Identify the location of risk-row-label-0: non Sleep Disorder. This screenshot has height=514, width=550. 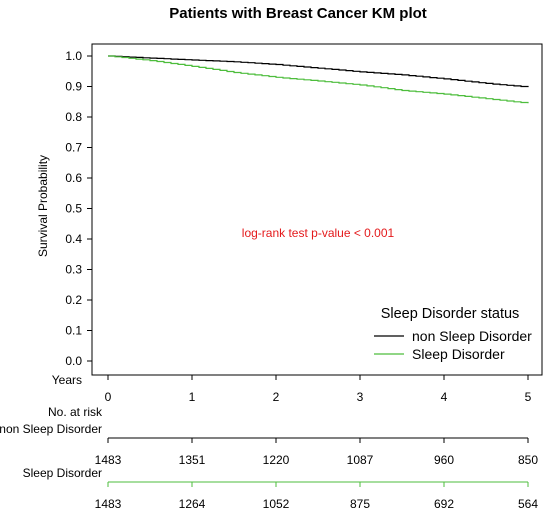
(51, 429).